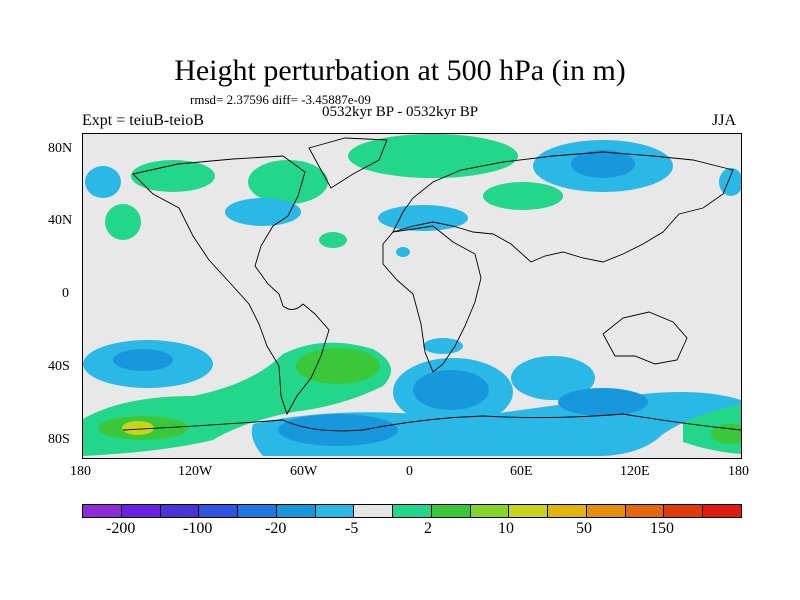 This screenshot has height=600, width=800. What do you see at coordinates (409, 471) in the screenshot?
I see `lon-tick-label: 0` at bounding box center [409, 471].